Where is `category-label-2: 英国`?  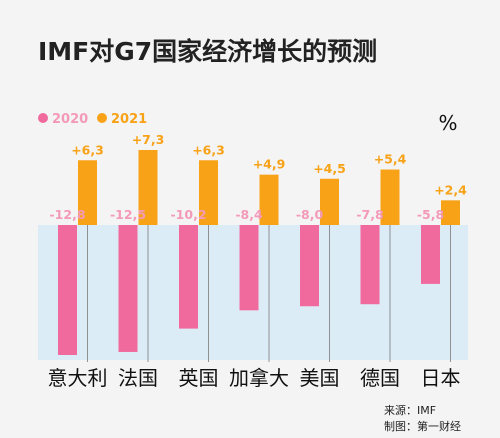
category-label-2: 英国 is located at coordinates (199, 378).